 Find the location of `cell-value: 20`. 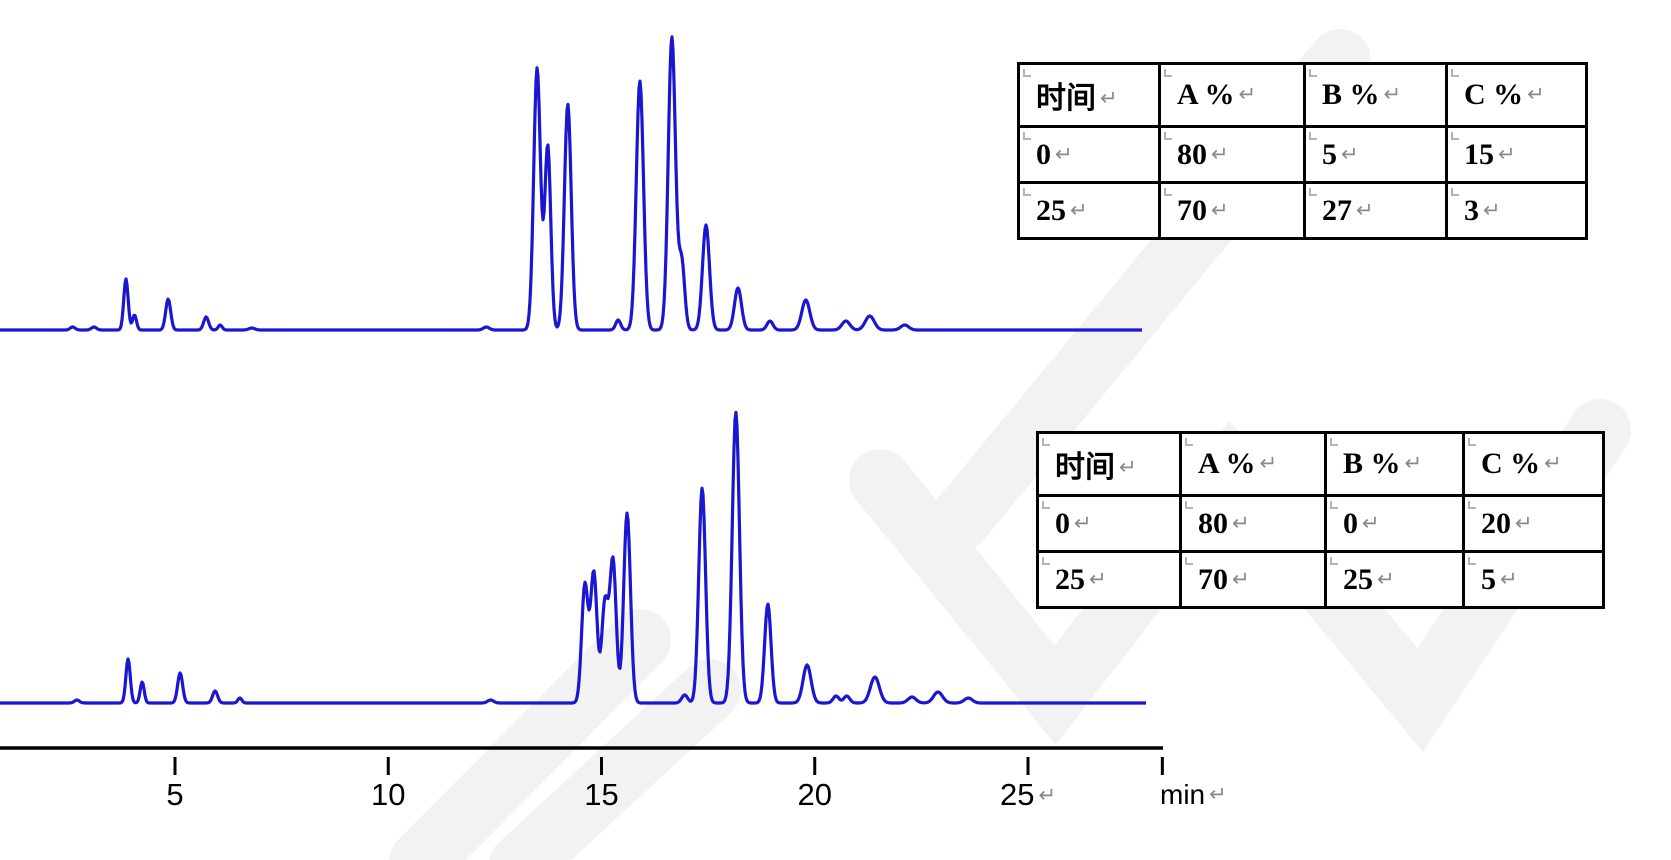

cell-value: 20 is located at coordinates (1496, 523).